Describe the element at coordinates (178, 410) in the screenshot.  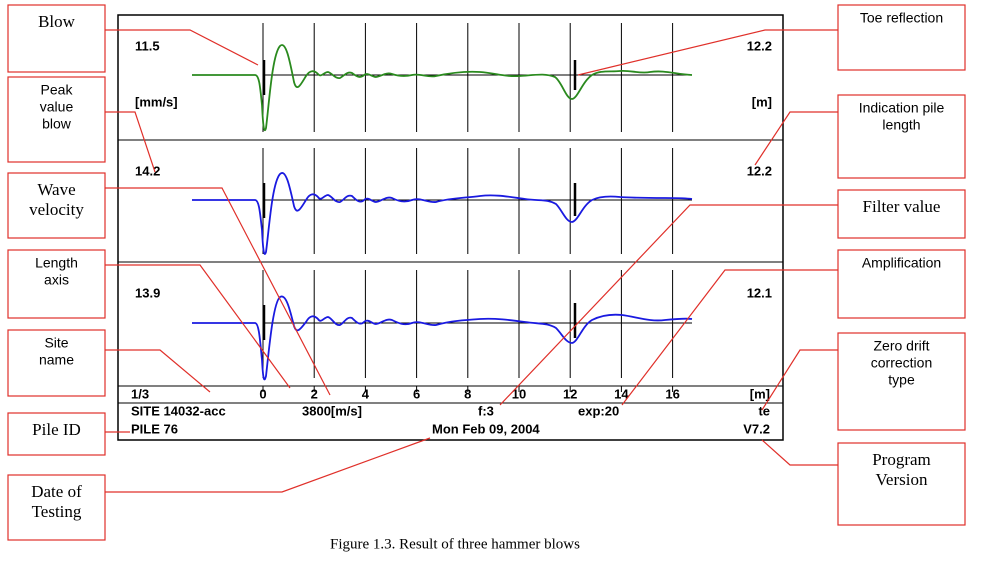
I see `site-name: SITE 14032-acc` at that location.